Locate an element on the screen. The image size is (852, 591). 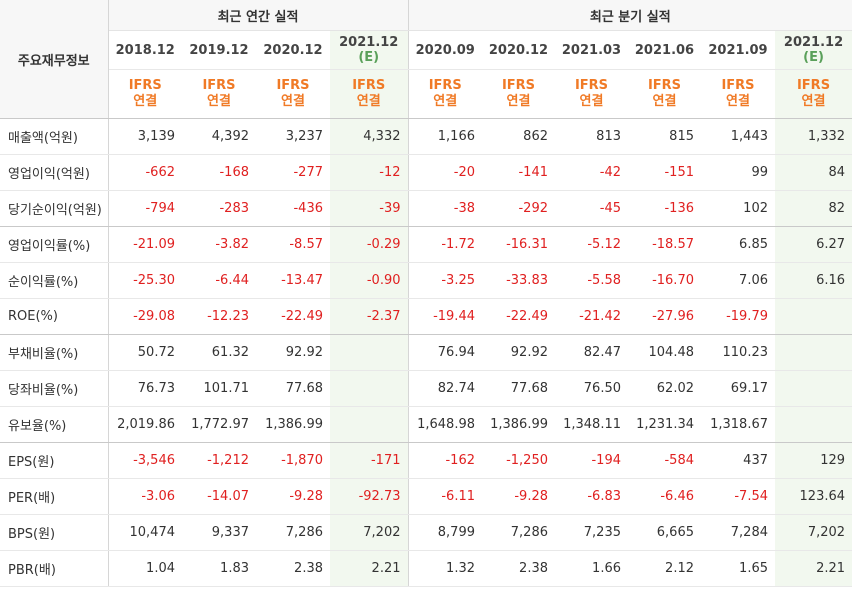
value-cell: -13.47 is located at coordinates (293, 280).